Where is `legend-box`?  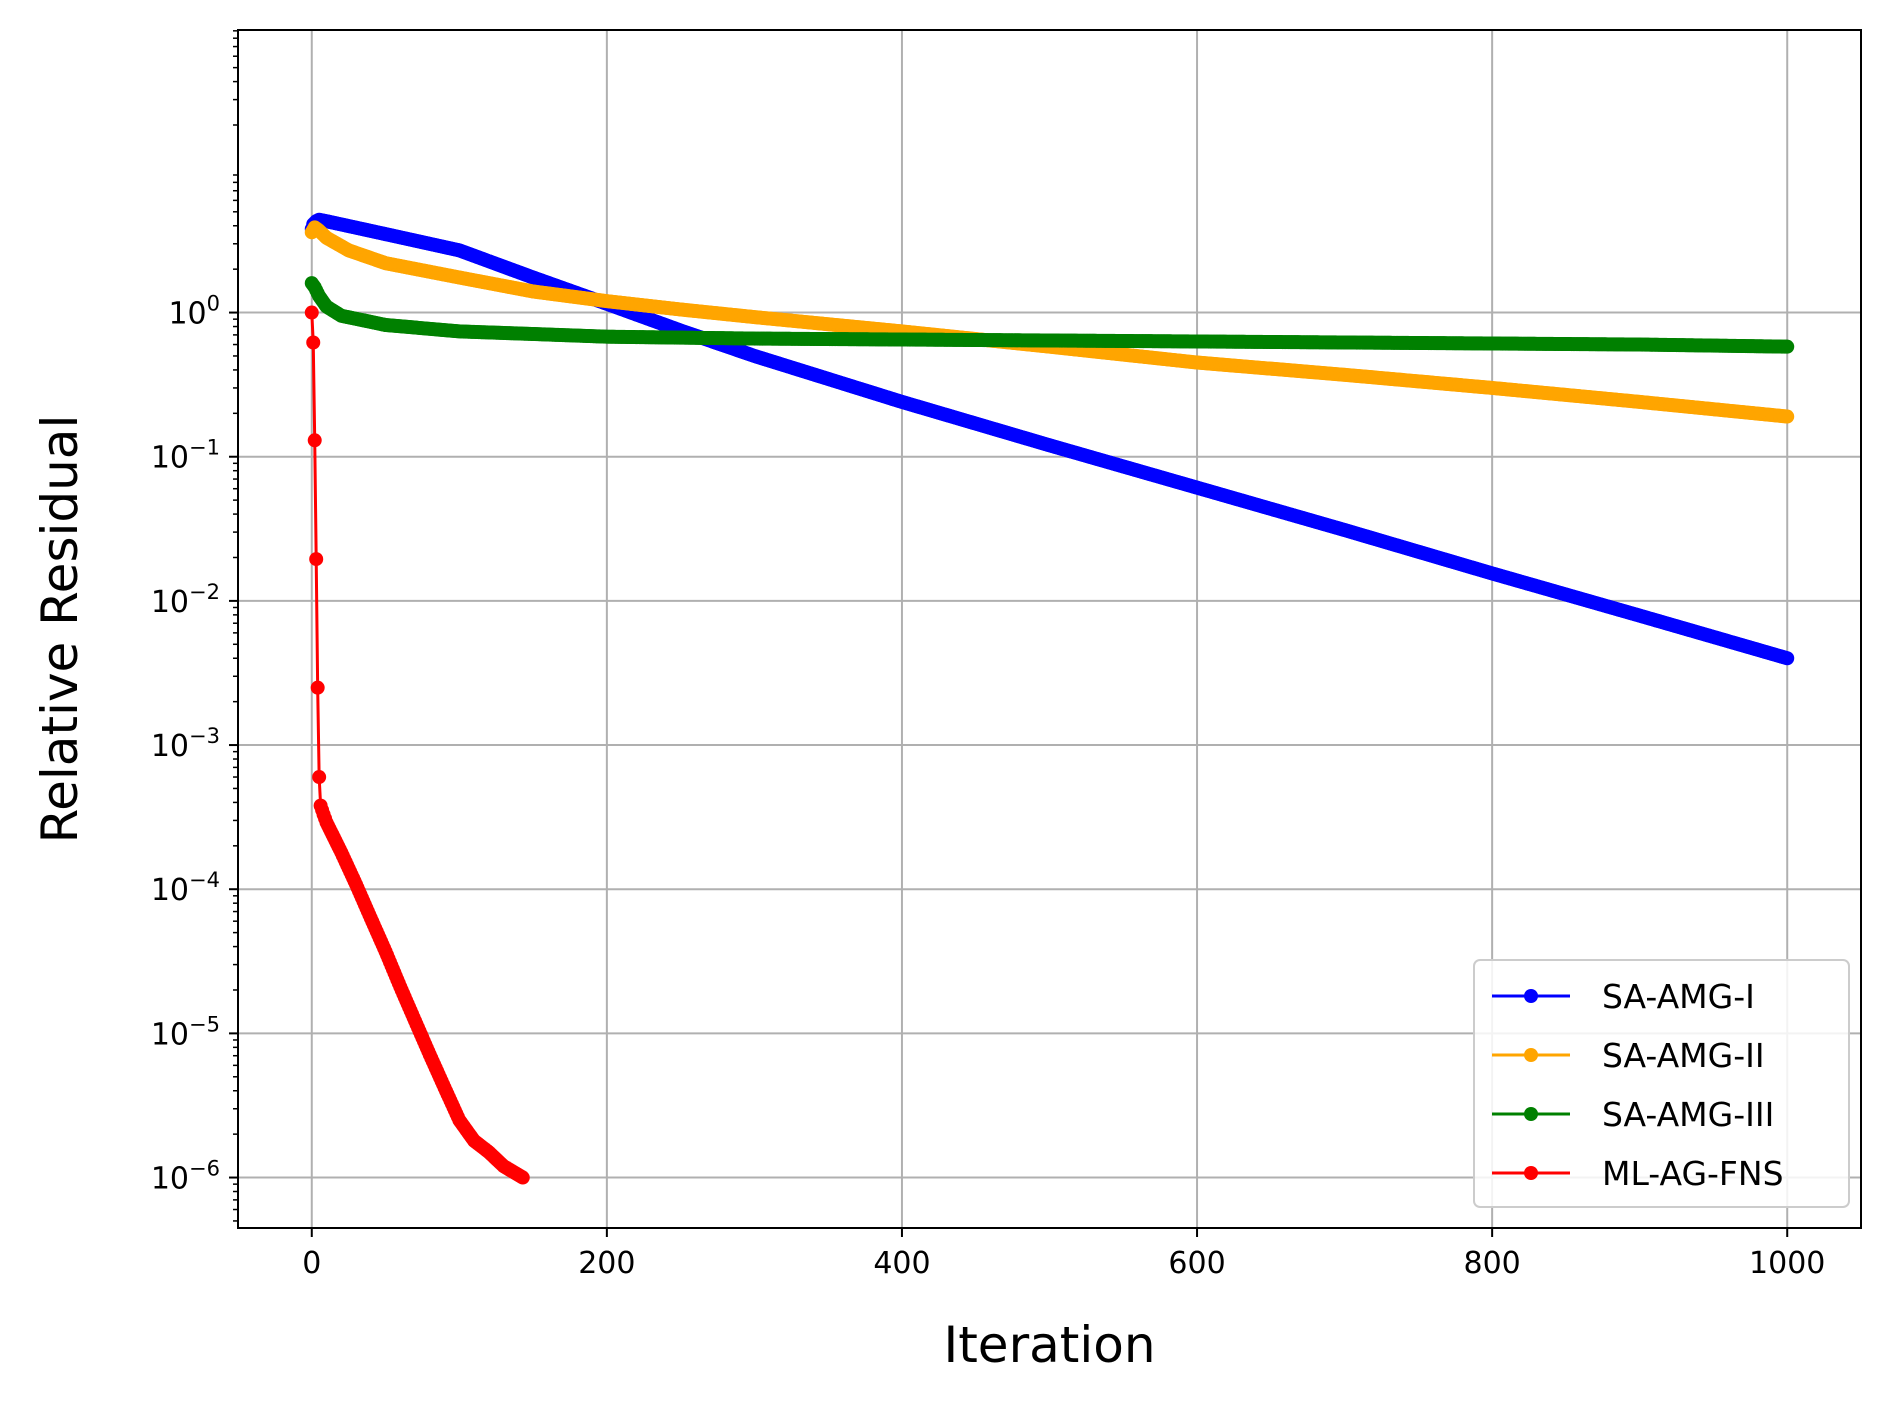
legend-box is located at coordinates (1661, 1083).